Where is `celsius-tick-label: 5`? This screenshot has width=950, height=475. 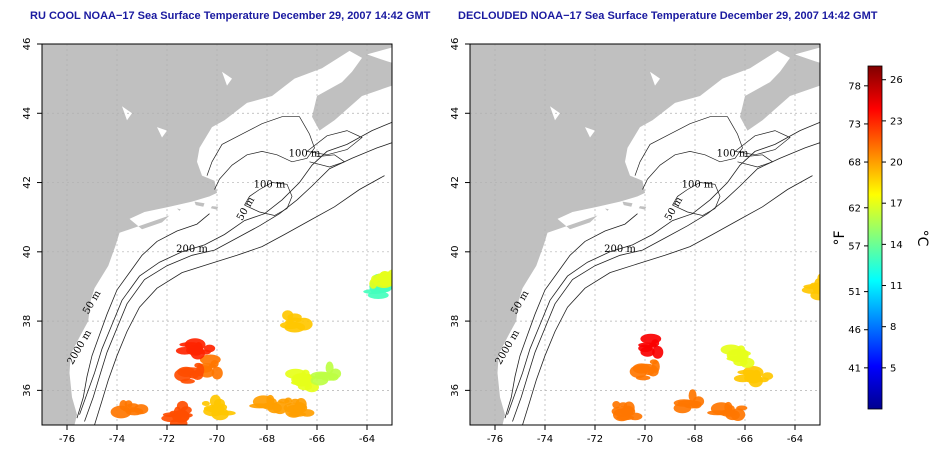 celsius-tick-label: 5 is located at coordinates (893, 368).